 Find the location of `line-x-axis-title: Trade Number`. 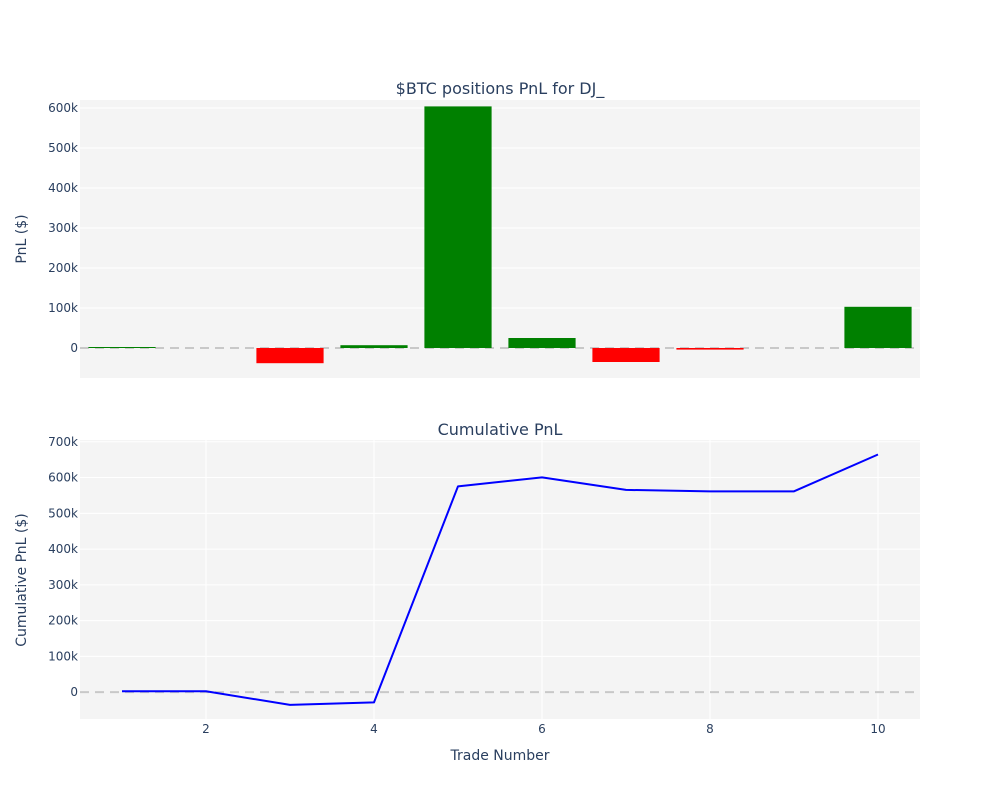

line-x-axis-title: Trade Number is located at coordinates (499, 756).